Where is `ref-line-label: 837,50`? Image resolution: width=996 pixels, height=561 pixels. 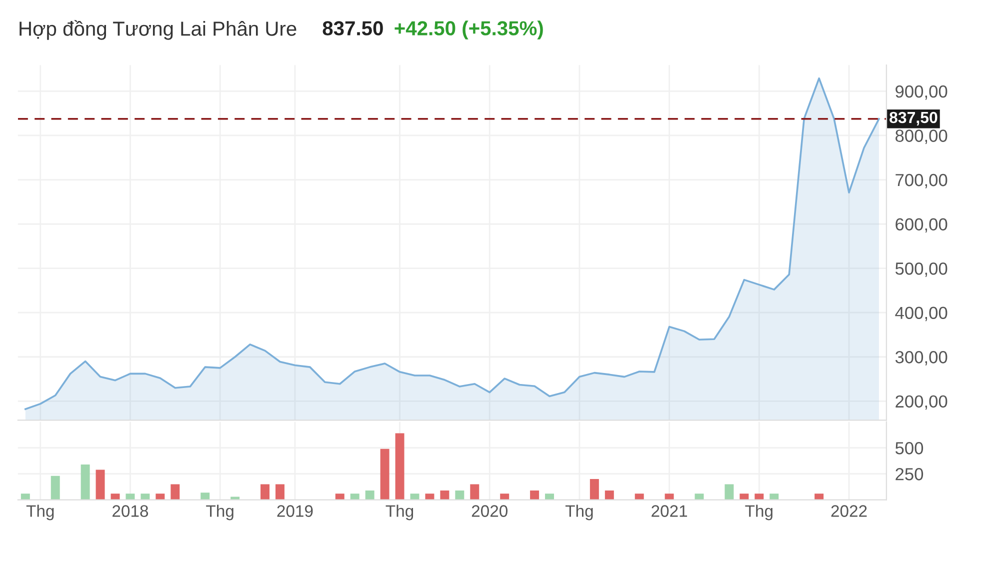
ref-line-label: 837,50 is located at coordinates (914, 119).